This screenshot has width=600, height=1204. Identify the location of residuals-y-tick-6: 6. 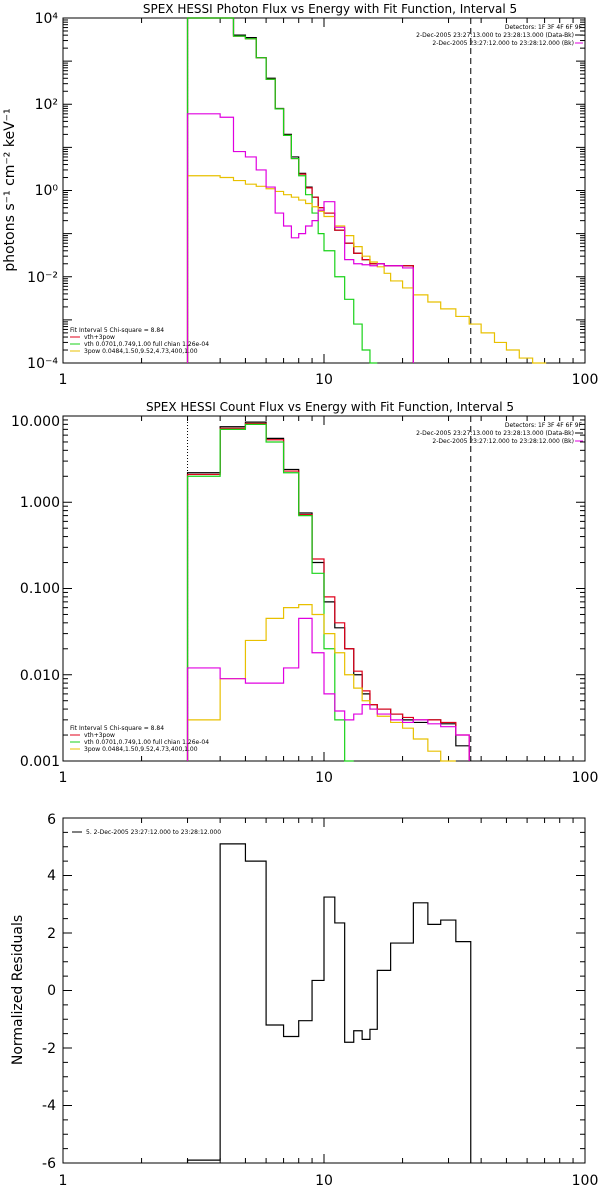
(51, 820).